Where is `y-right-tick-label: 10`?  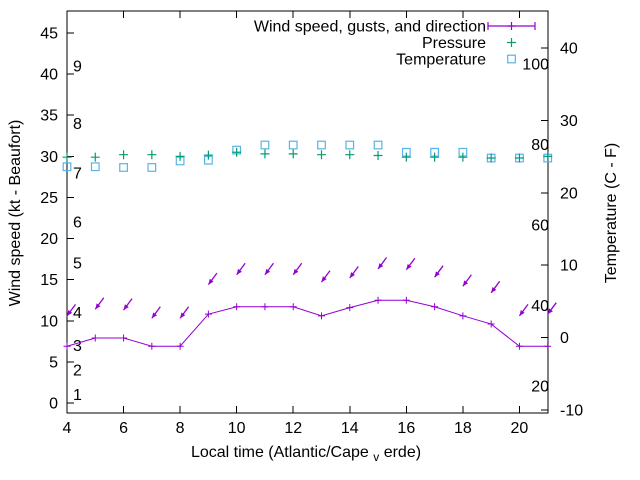 y-right-tick-label: 10 is located at coordinates (569, 266).